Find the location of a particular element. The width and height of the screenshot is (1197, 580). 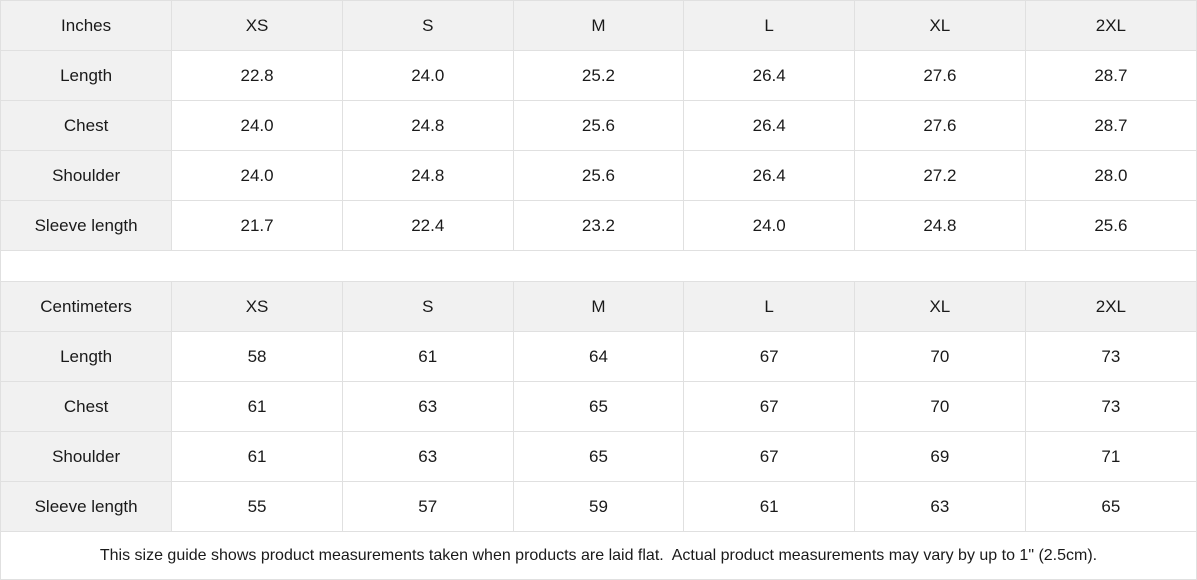

table-row: Sleeve length 55 57 59 61 63 65 is located at coordinates (598, 506).